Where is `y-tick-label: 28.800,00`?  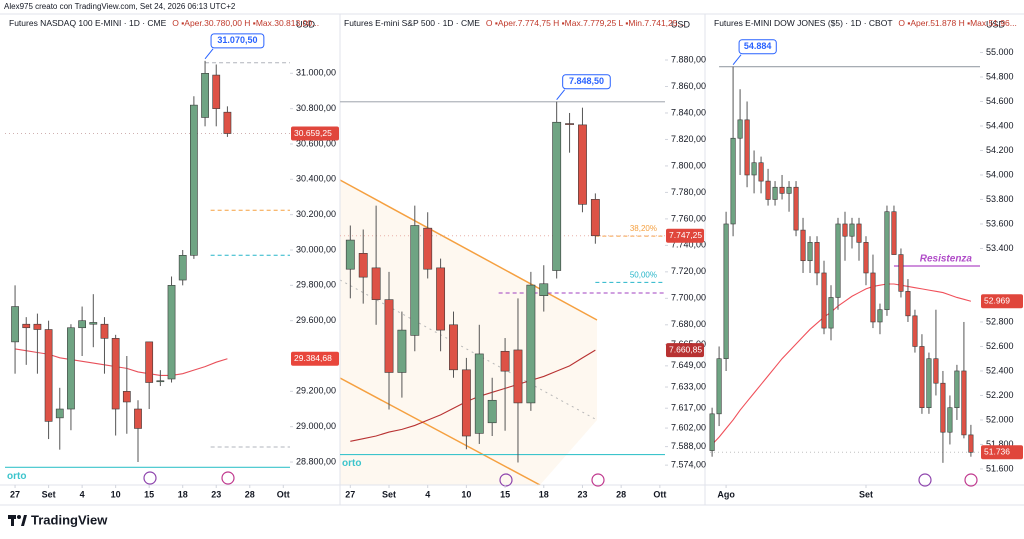 y-tick-label: 28.800,00 is located at coordinates (316, 461).